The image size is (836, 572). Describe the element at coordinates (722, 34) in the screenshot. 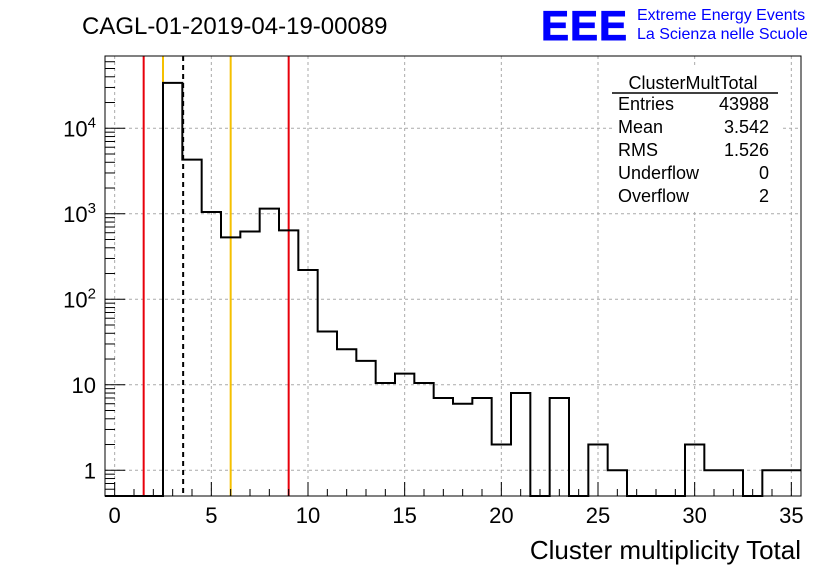

I see `logo-line-2: La Scienza nelle Scuole` at that location.